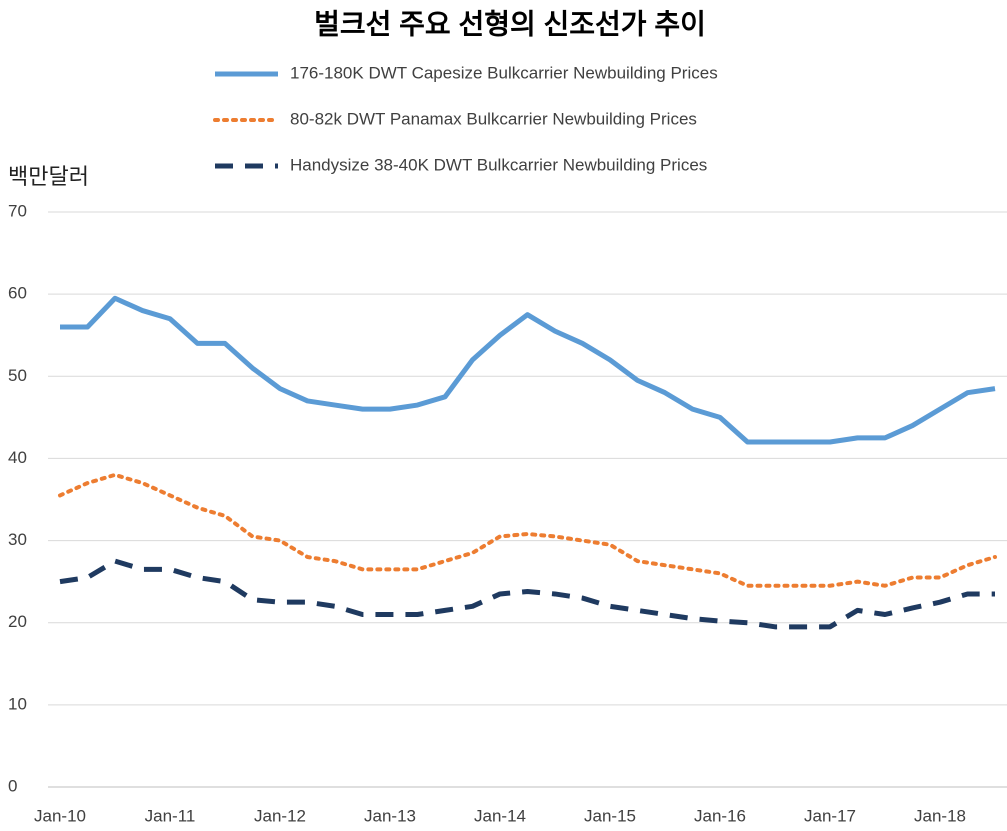 Image resolution: width=1007 pixels, height=831 pixels. What do you see at coordinates (170, 815) in the screenshot?
I see `x-tick-label: Jan-11` at bounding box center [170, 815].